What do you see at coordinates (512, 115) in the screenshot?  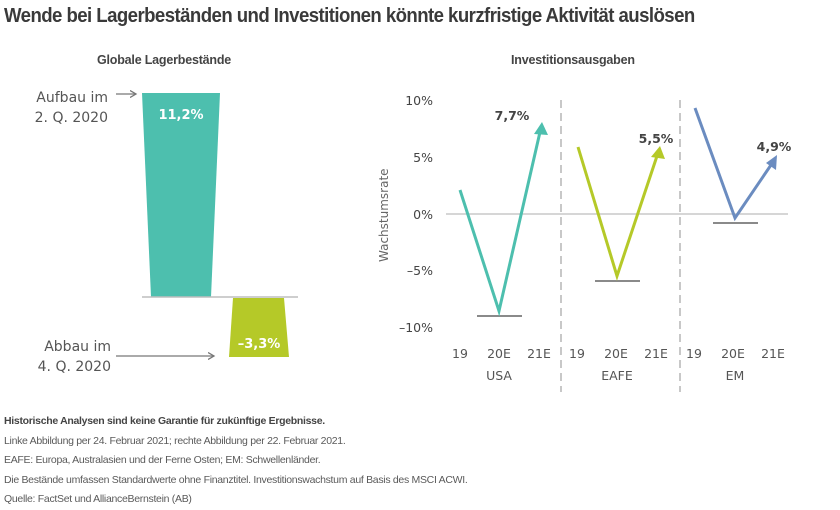 I see `usa-end-label: 7,7%` at bounding box center [512, 115].